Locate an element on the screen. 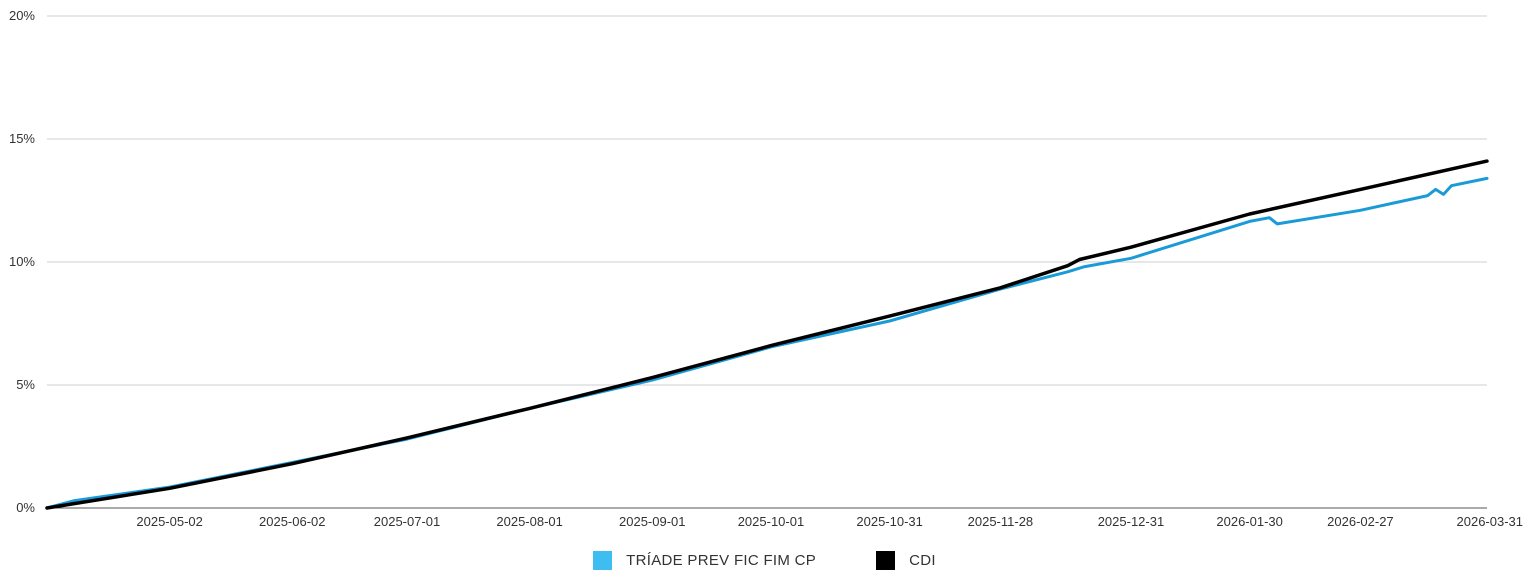  legend-item-triade: TRÍADE PREV FIC FIM CP is located at coordinates (705, 560).